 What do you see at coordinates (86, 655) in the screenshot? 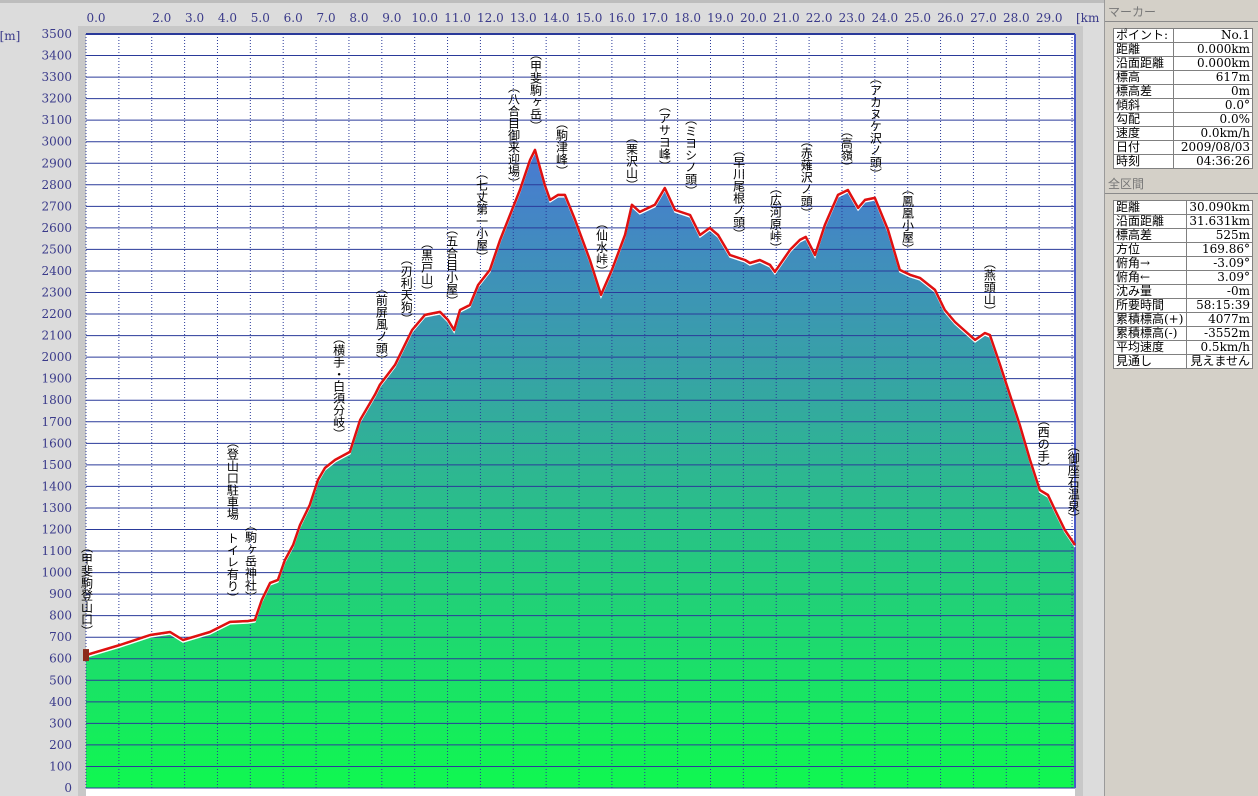
I see `hiker-marker-icon` at bounding box center [86, 655].